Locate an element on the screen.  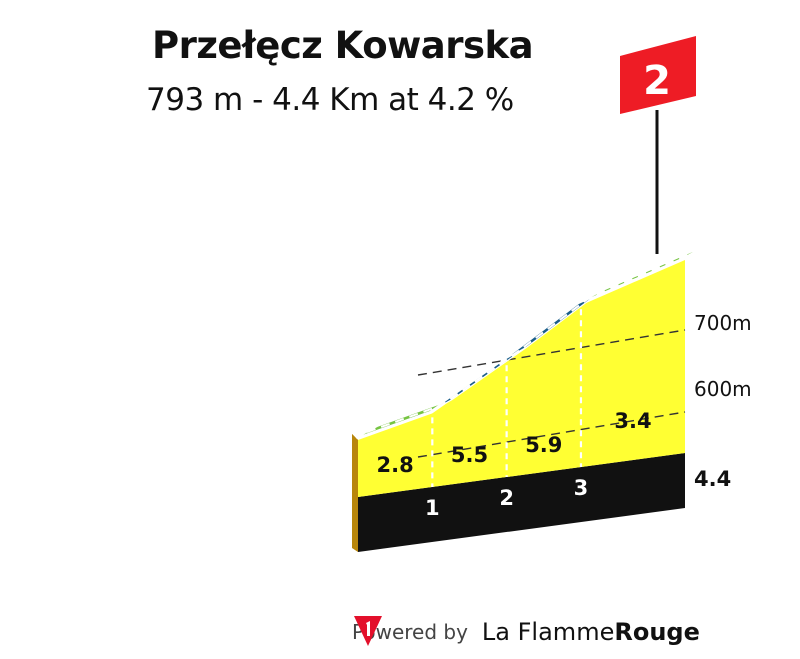
profile-start-side-face is located at coordinates (355, 493).